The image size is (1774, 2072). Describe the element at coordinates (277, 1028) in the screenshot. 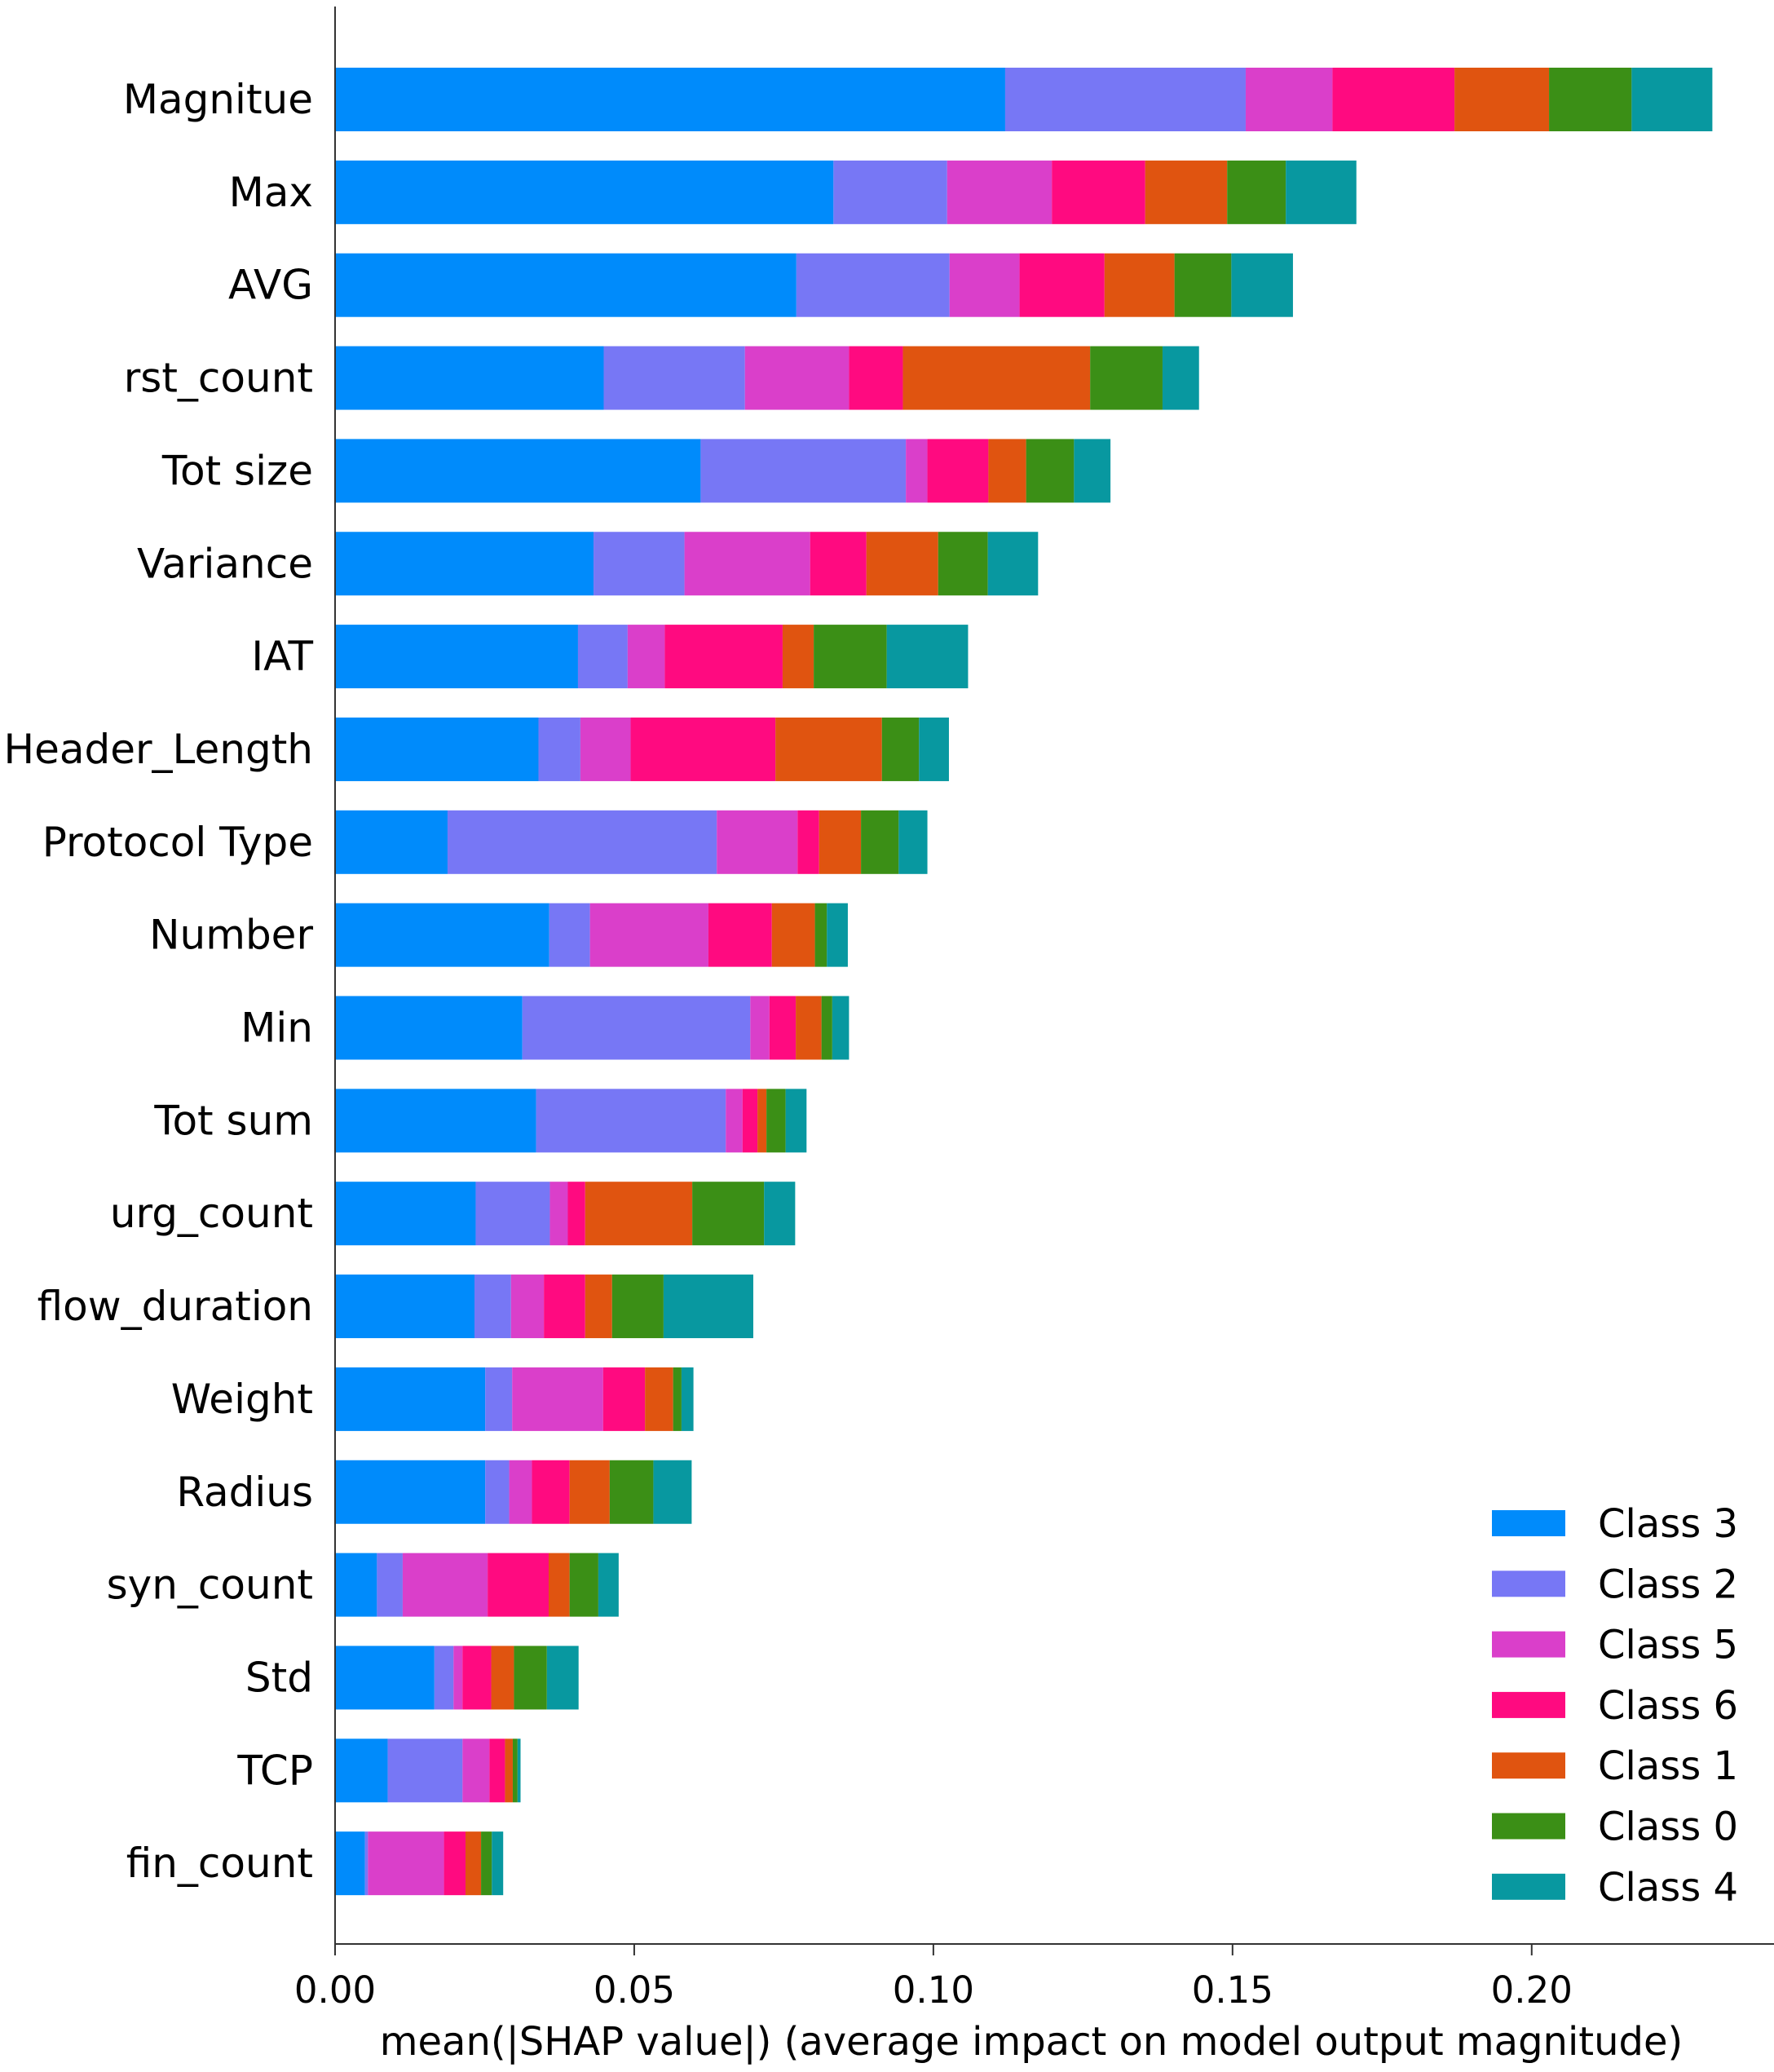

I see `y-tick-label: Min` at that location.